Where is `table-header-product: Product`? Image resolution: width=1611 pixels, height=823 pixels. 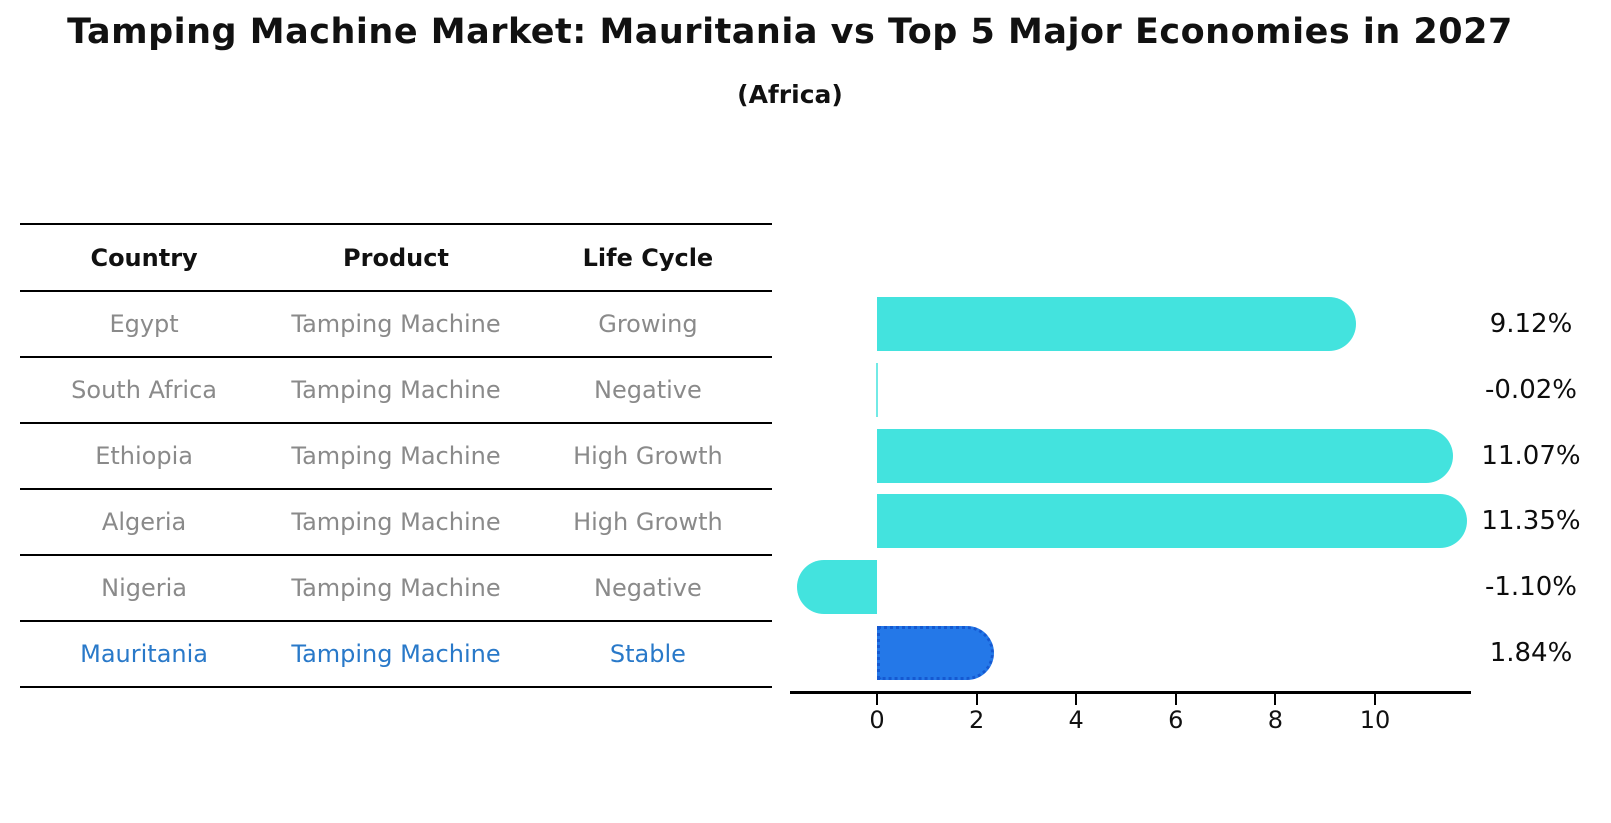 table-header-product: Product is located at coordinates (396, 257).